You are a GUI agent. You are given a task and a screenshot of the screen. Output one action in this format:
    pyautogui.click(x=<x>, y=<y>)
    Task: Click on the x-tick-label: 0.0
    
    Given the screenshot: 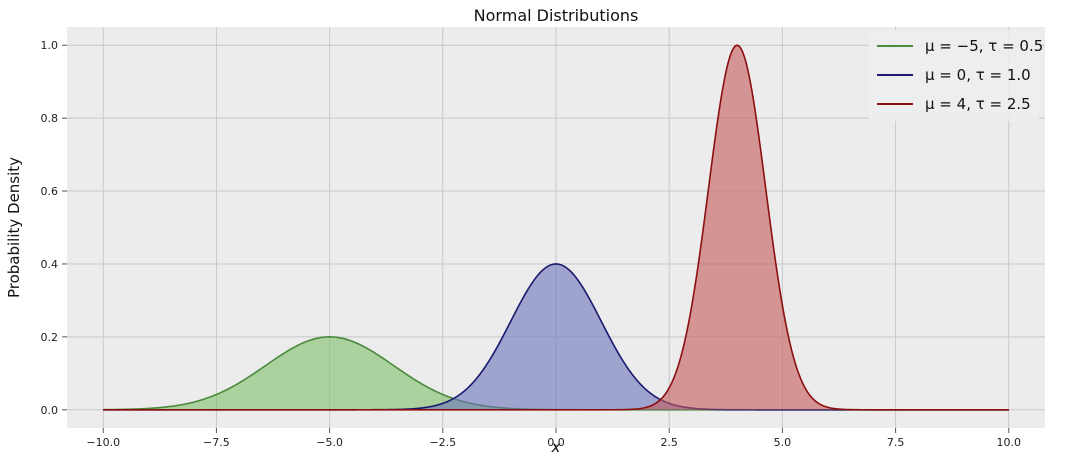 What is the action you would take?
    pyautogui.click(x=556, y=442)
    